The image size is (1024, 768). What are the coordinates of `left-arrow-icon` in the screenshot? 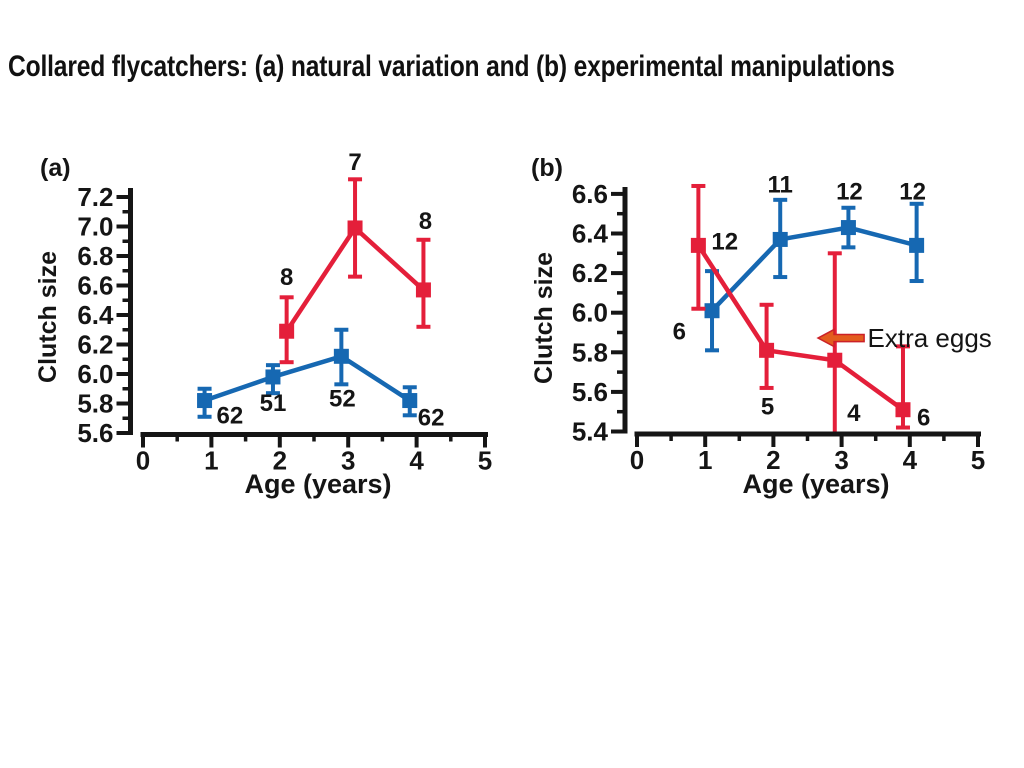 It's located at (840, 338).